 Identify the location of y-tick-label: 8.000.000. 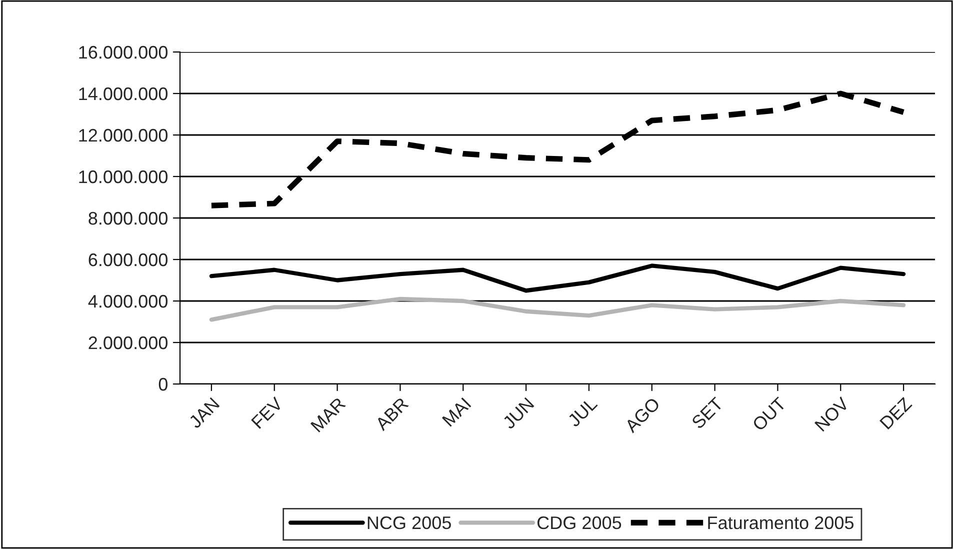
(128, 218).